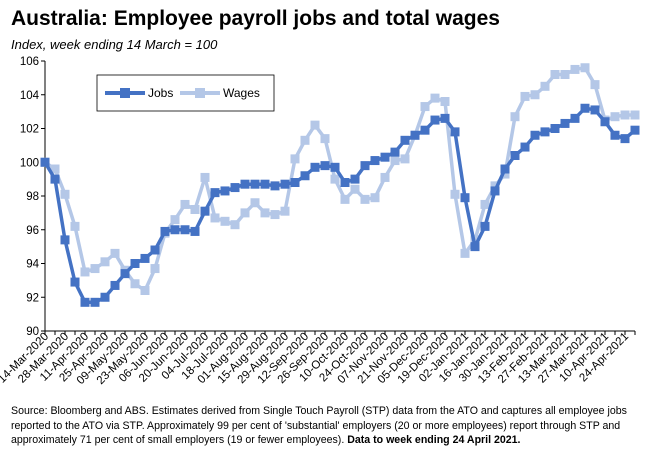  What do you see at coordinates (32, 231) in the screenshot?
I see `y-tick-label: 96` at bounding box center [32, 231].